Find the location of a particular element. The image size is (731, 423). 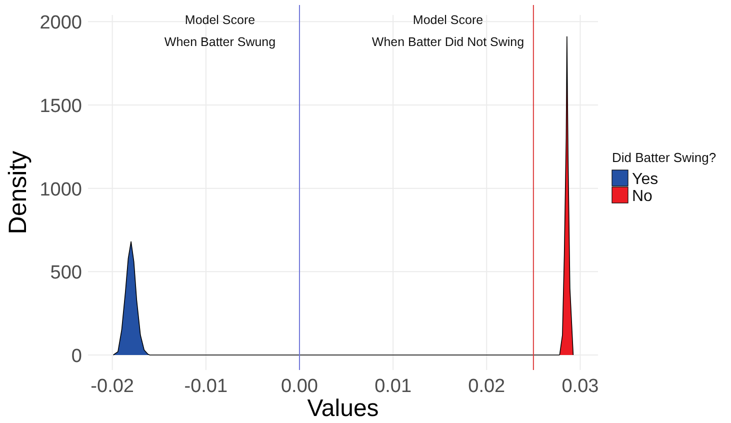

x-tick-label: 0.03 is located at coordinates (580, 386).